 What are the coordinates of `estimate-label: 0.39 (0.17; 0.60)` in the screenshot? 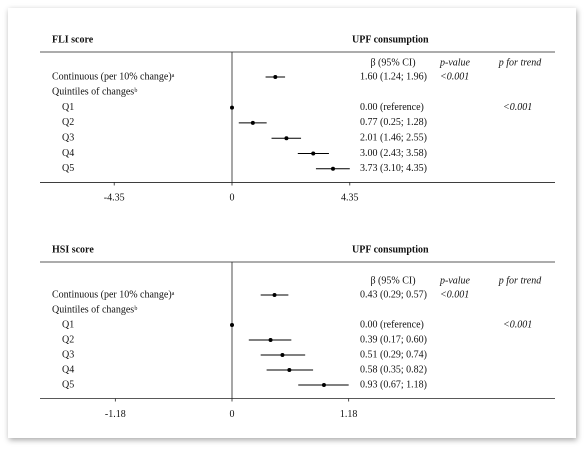 It's located at (393, 339).